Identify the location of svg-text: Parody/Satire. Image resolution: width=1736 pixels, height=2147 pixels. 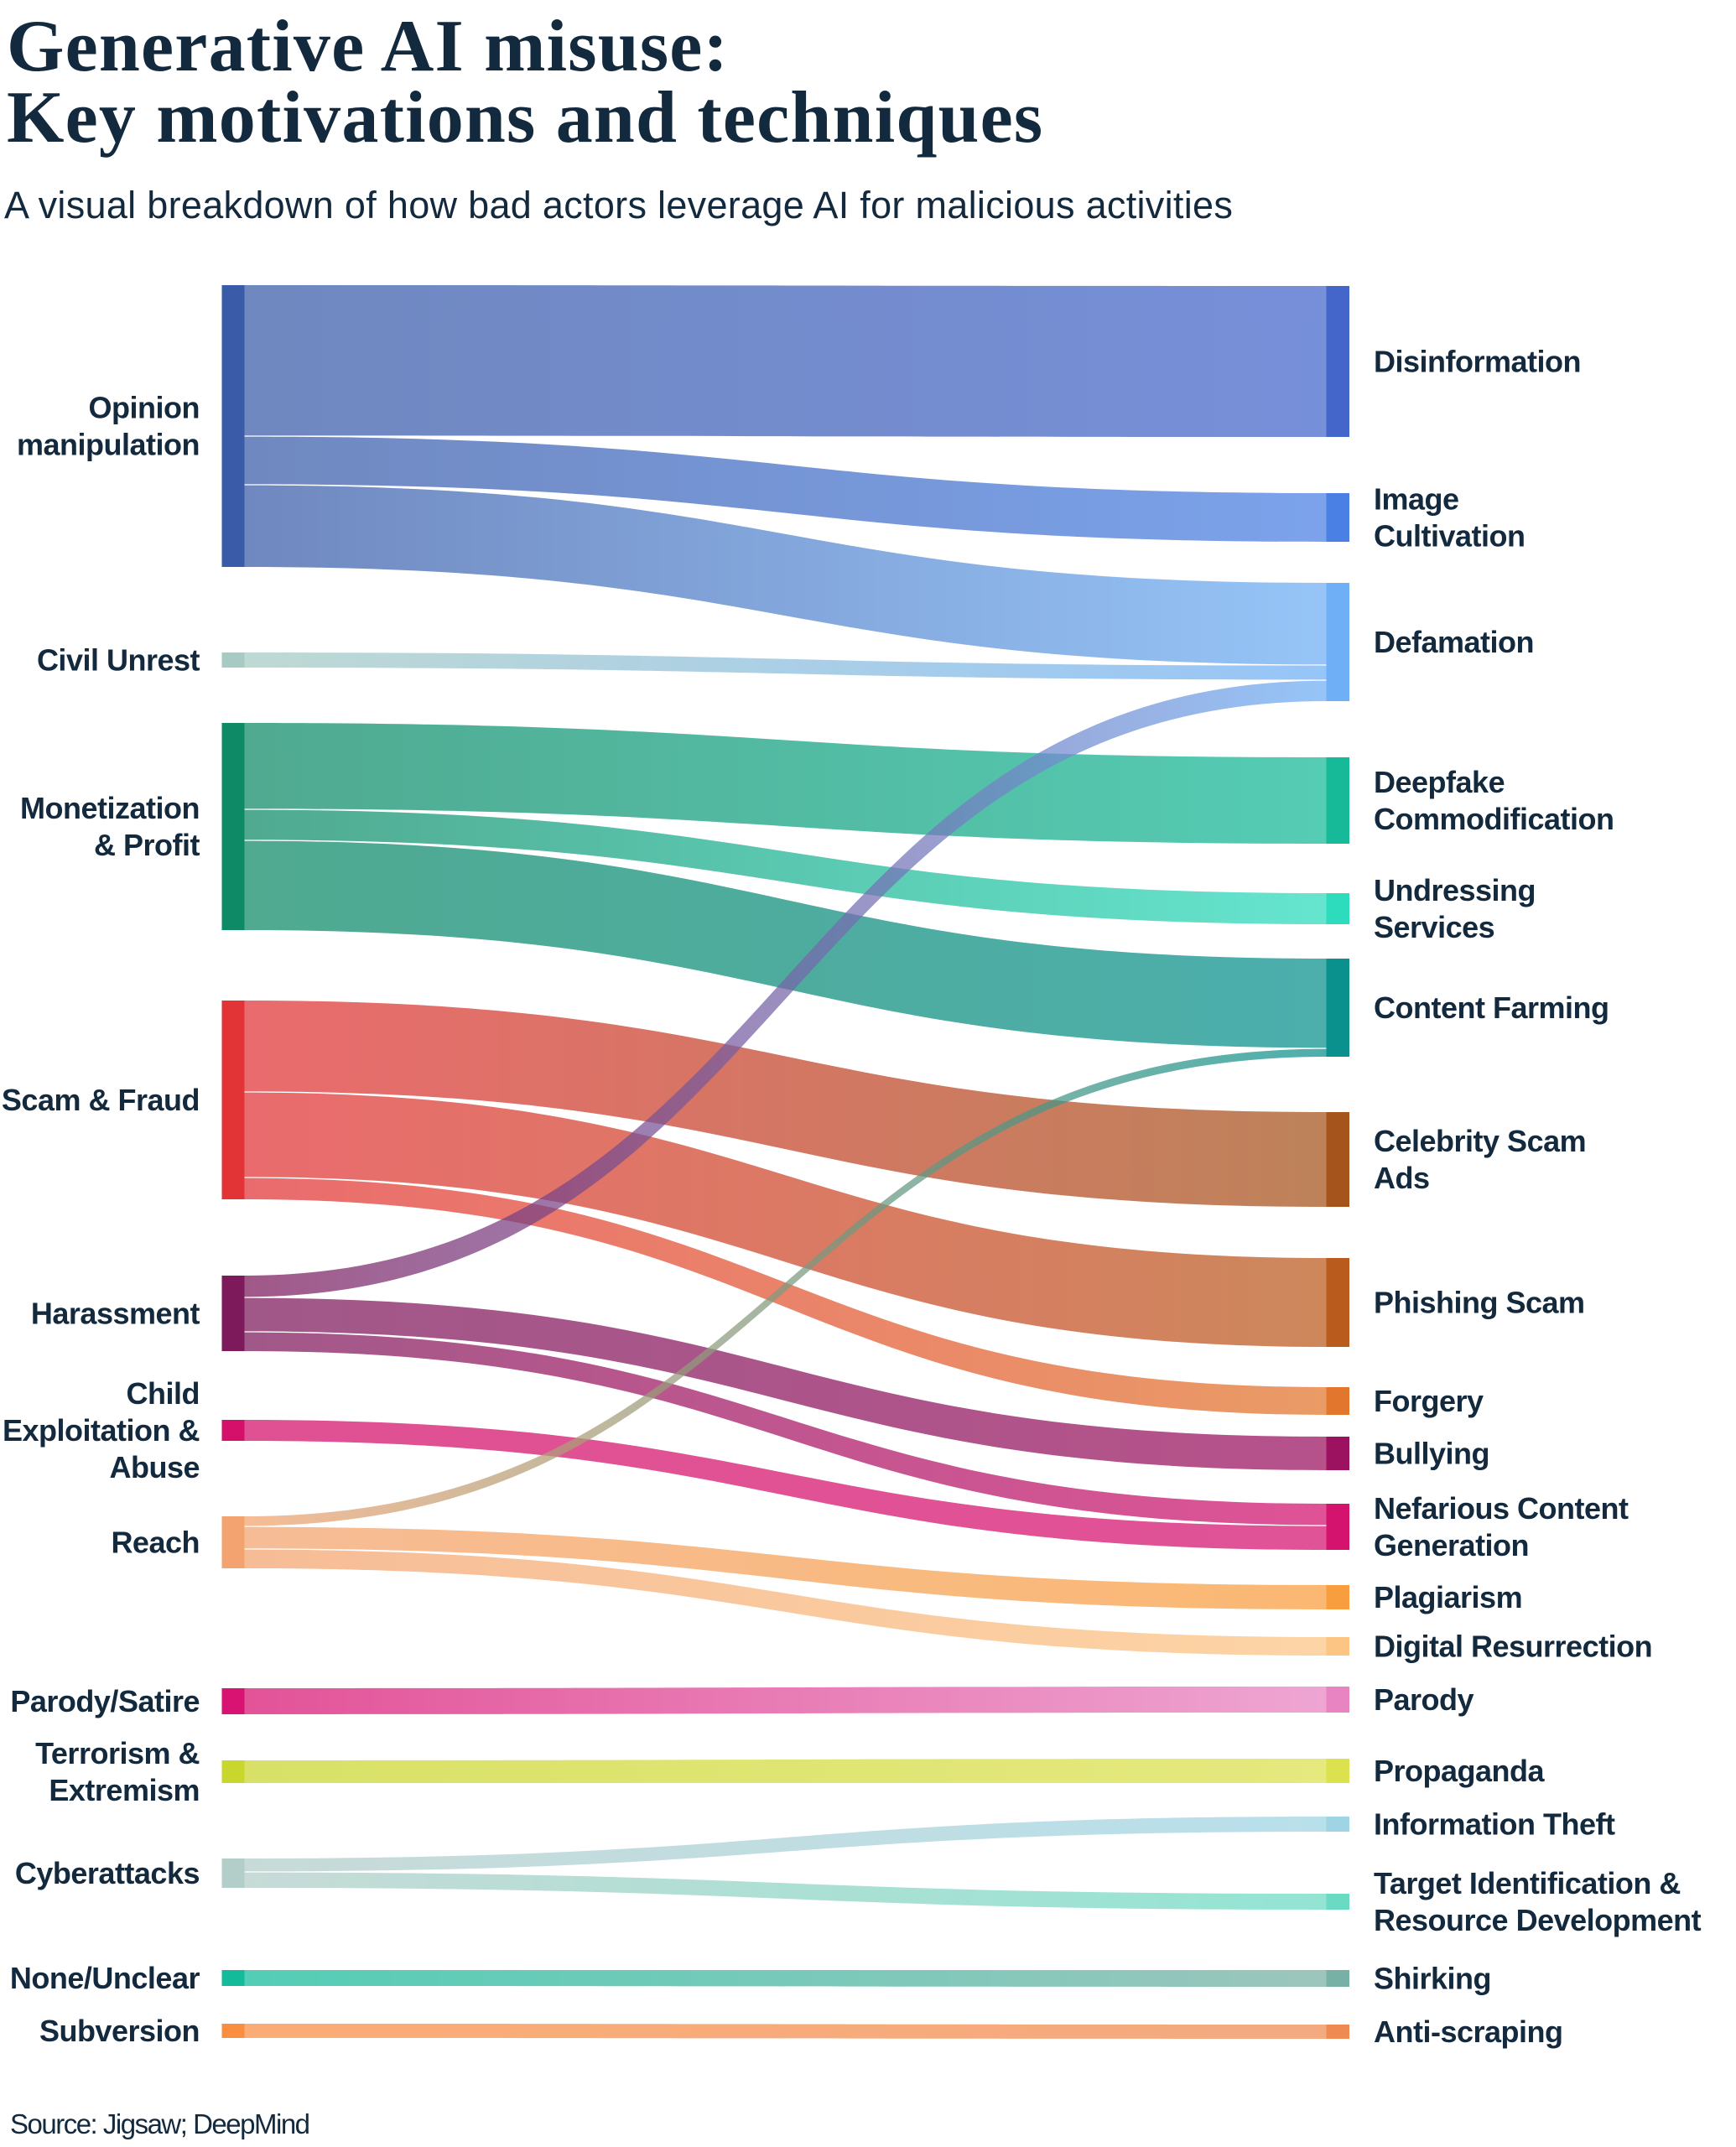
(105, 1701).